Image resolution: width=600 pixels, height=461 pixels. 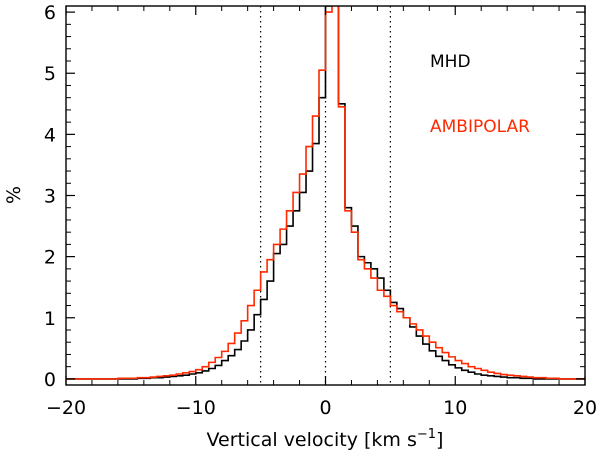 I want to click on legend-mhd: MHD, so click(x=450, y=62).